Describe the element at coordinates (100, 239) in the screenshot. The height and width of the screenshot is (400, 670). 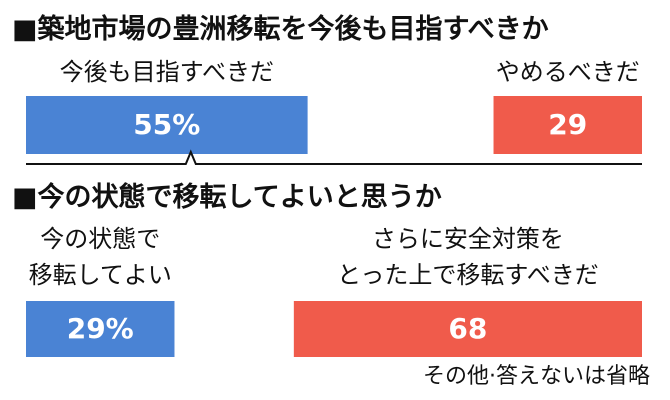
I see `category-label-1-0-0: 今の状態で` at that location.